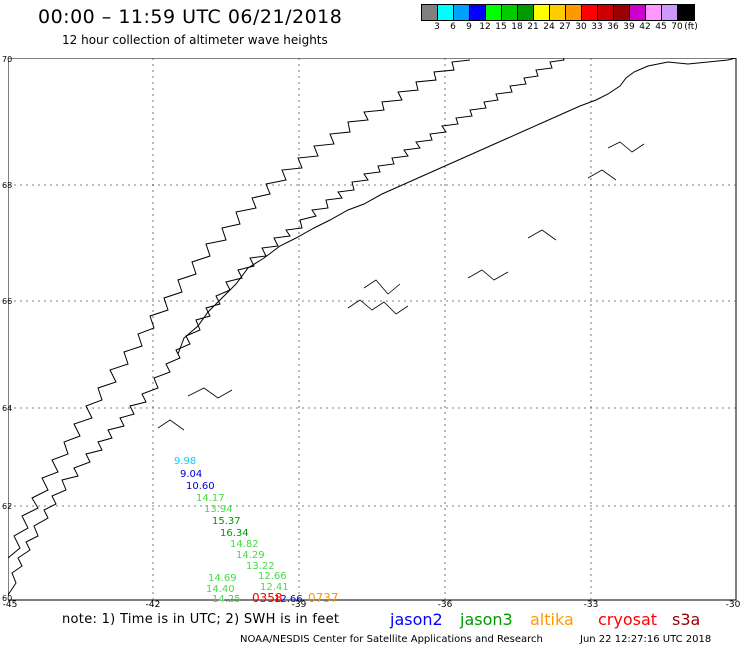  Describe the element at coordinates (445, 605) in the screenshot. I see `lon-label: -36` at that location.